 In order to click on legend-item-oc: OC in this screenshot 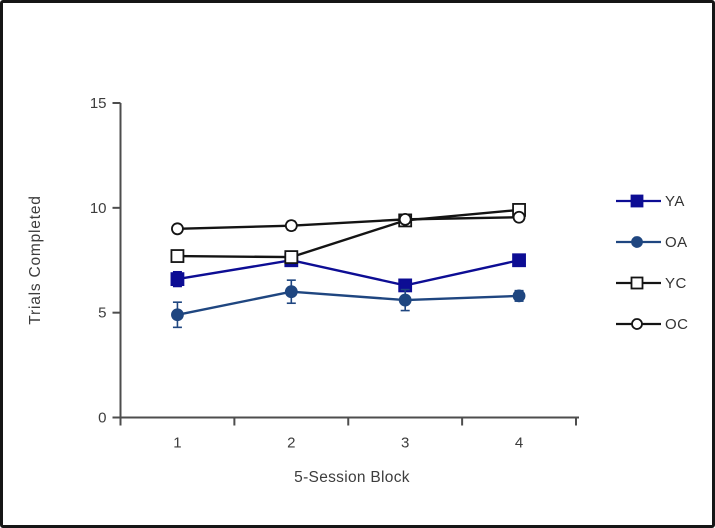, I will do `click(652, 324)`.